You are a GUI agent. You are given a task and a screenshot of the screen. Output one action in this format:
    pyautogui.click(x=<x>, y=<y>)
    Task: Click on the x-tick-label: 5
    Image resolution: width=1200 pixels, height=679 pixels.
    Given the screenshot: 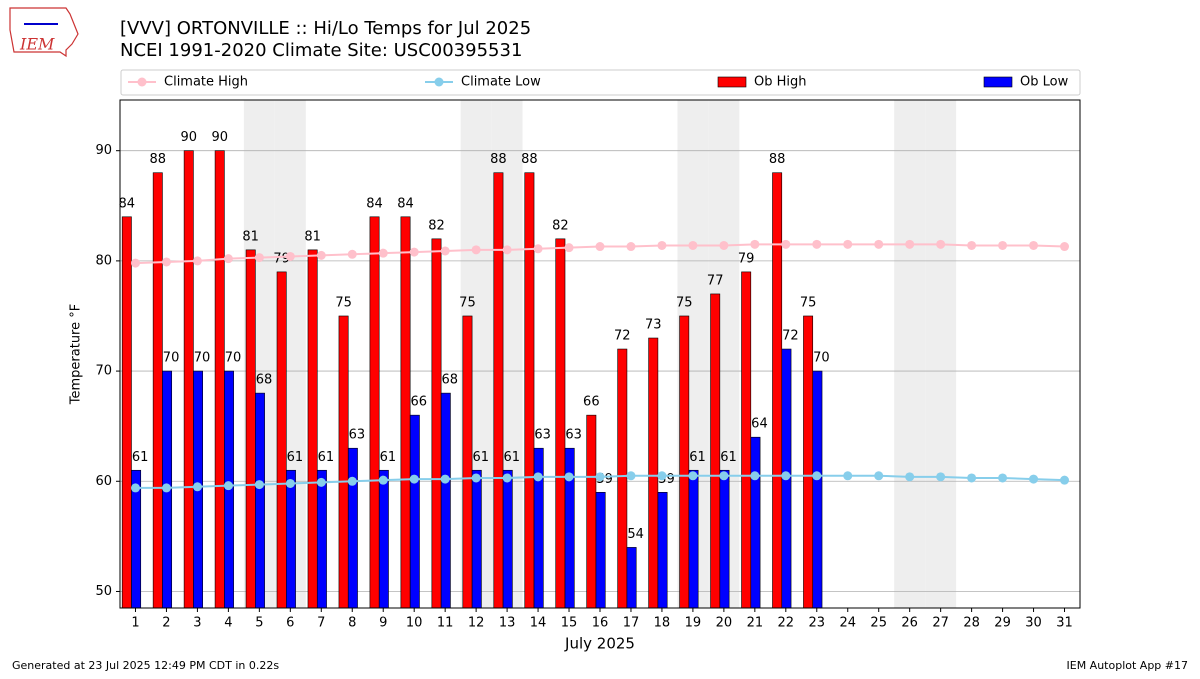 What is the action you would take?
    pyautogui.click(x=259, y=623)
    